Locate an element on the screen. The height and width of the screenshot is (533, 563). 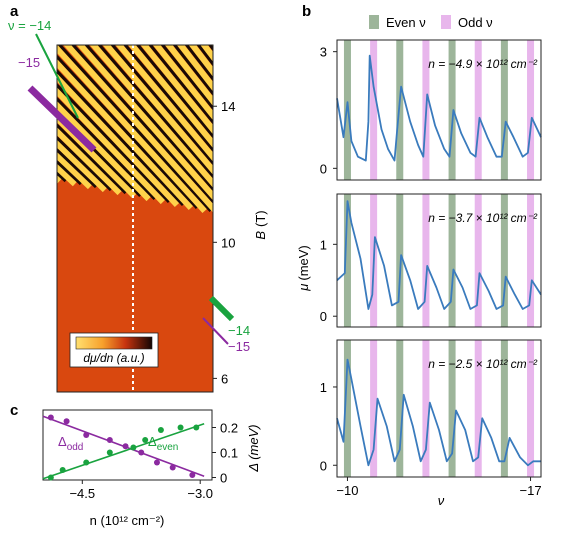
legend-even-label: Even ν is located at coordinates (406, 22).